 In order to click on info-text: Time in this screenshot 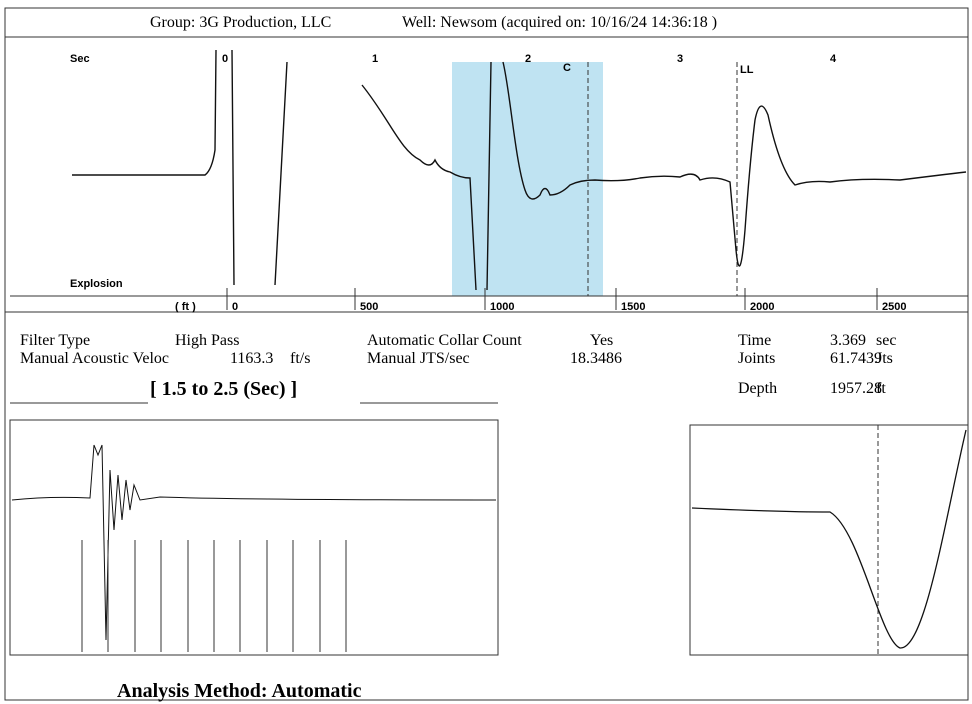, I will do `click(754, 340)`.